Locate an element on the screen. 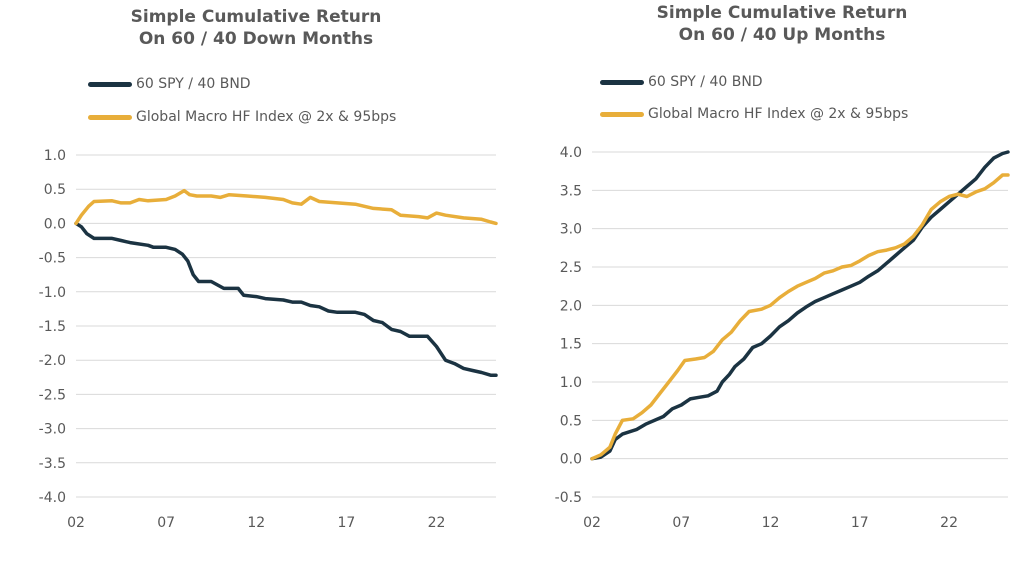 This screenshot has width=1024, height=561. y-tick-label: -1.0 is located at coordinates (52, 293).